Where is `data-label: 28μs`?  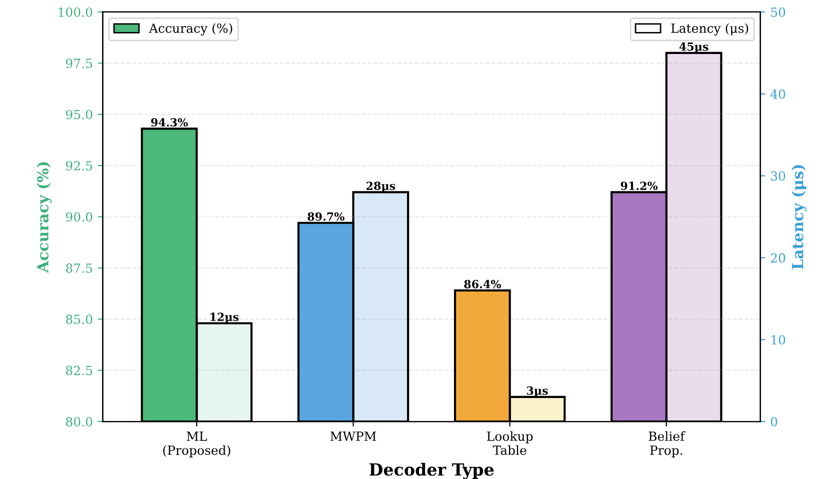 data-label: 28μs is located at coordinates (381, 187).